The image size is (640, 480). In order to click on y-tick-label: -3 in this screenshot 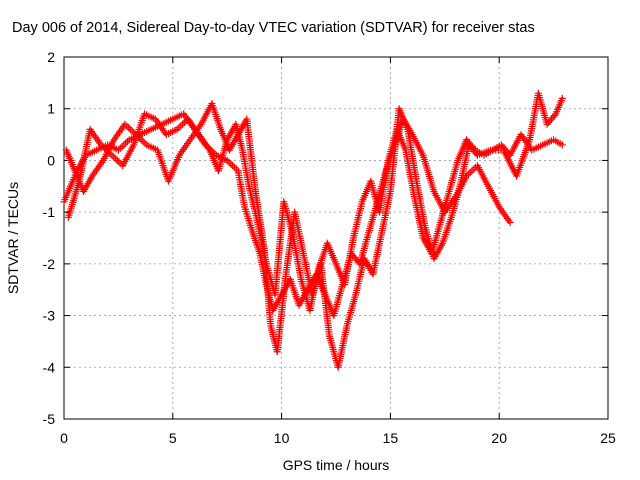, I will do `click(49, 316)`.